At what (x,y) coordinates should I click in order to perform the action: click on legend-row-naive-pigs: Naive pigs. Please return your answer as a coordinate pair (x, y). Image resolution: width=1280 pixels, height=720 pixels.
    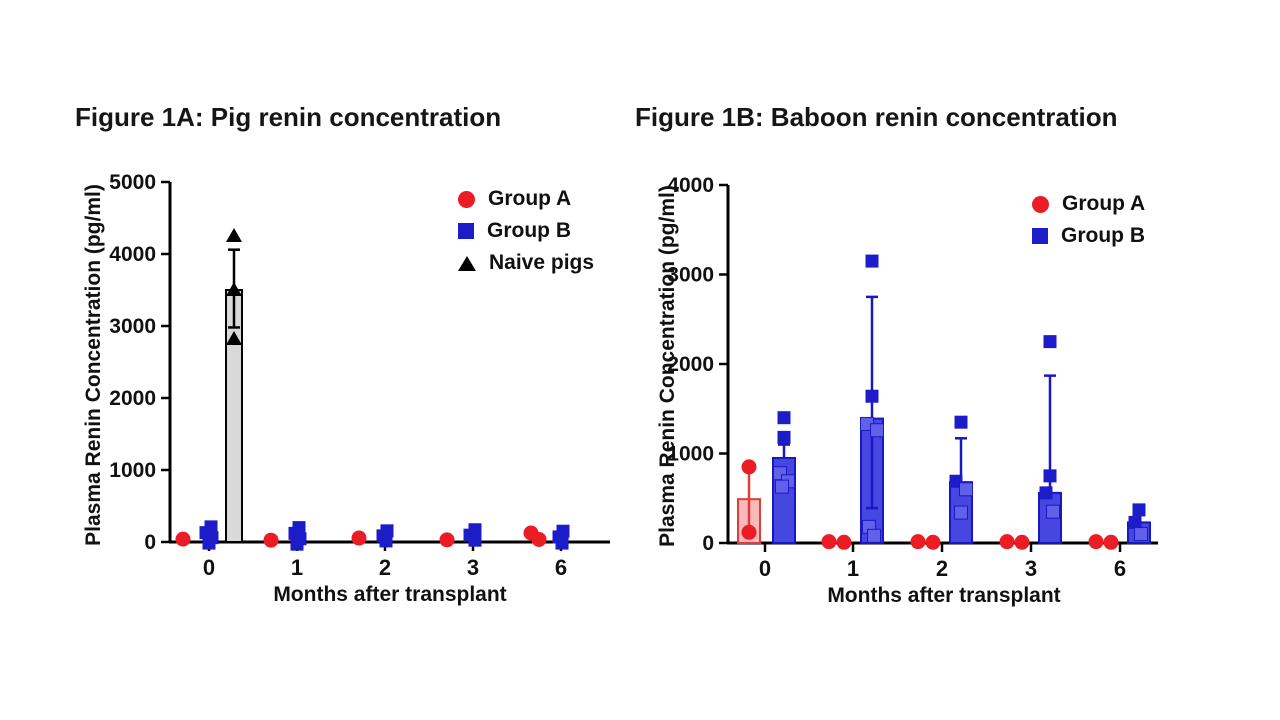
    Looking at the image, I should click on (526, 263).